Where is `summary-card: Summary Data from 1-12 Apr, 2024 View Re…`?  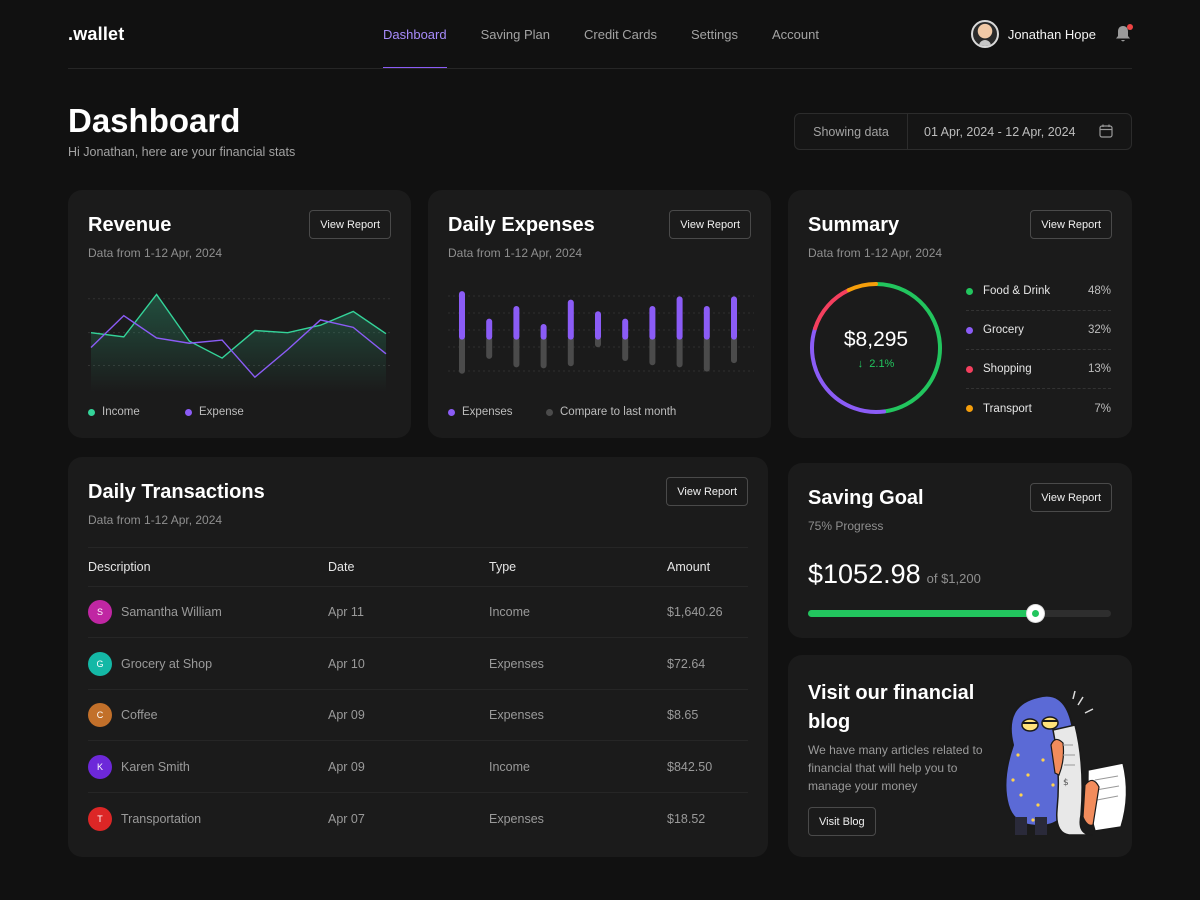
summary-card: Summary Data from 1-12 Apr, 2024 View Re… is located at coordinates (960, 314).